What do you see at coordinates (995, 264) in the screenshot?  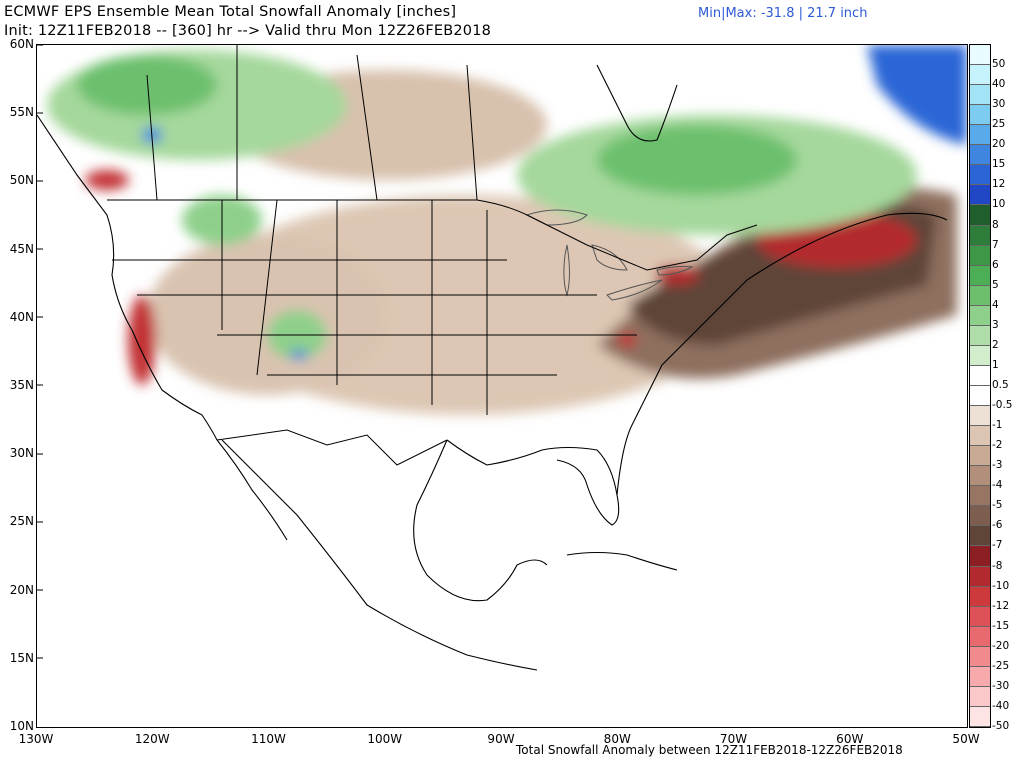 I see `colorbar-label: 6` at bounding box center [995, 264].